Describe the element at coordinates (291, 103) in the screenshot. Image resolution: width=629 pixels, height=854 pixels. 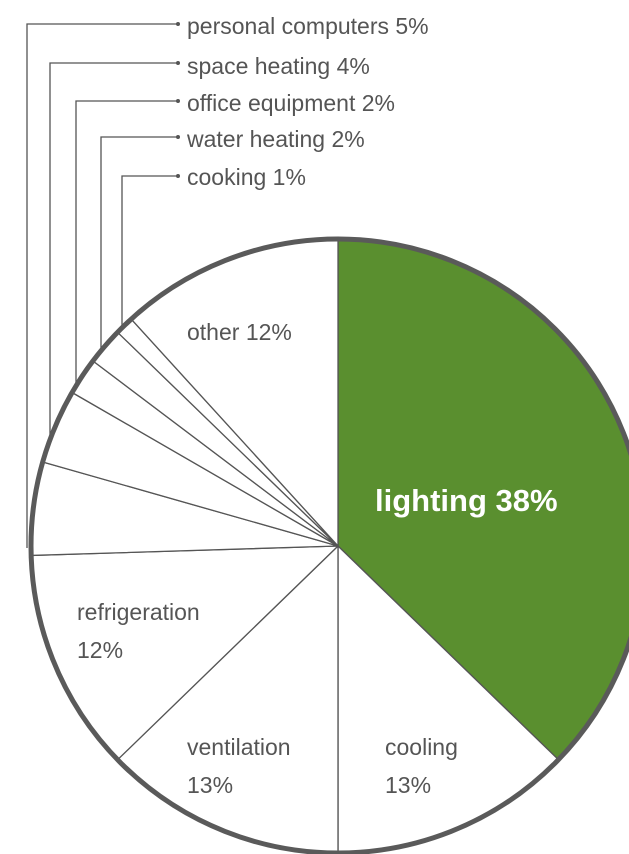
I see `label-office-equipment: office equipment 2%` at that location.